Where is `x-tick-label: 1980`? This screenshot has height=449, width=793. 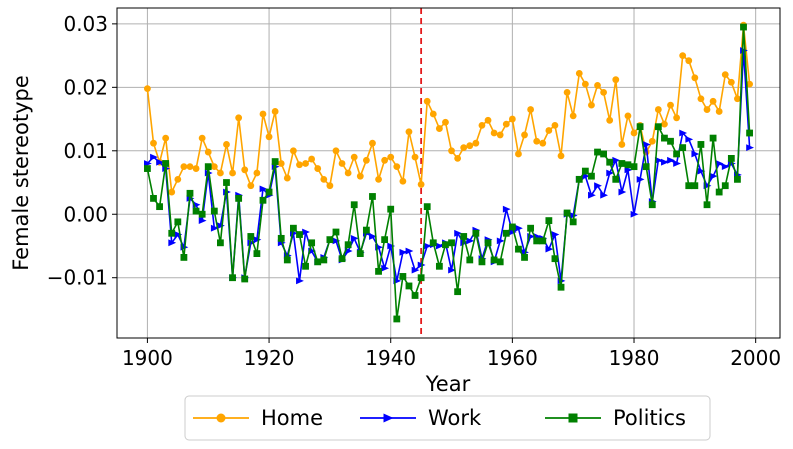
x-tick-label: 1980 is located at coordinates (634, 358).